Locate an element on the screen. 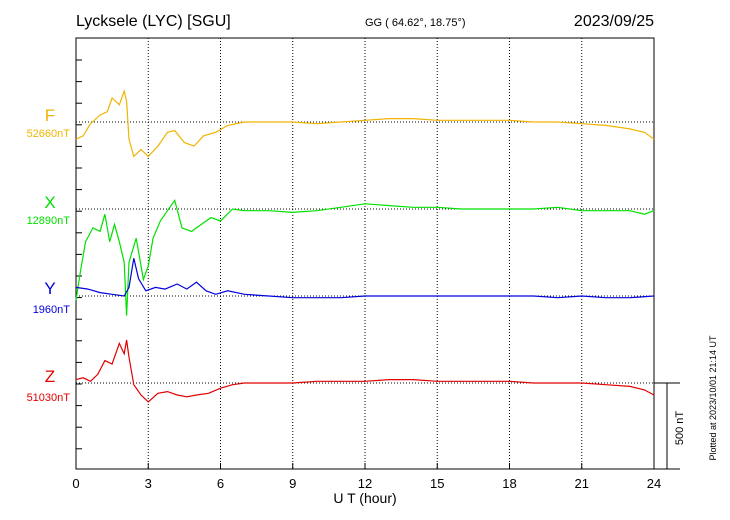 This screenshot has width=730, height=520. x-tick-label: 0 is located at coordinates (75, 483).